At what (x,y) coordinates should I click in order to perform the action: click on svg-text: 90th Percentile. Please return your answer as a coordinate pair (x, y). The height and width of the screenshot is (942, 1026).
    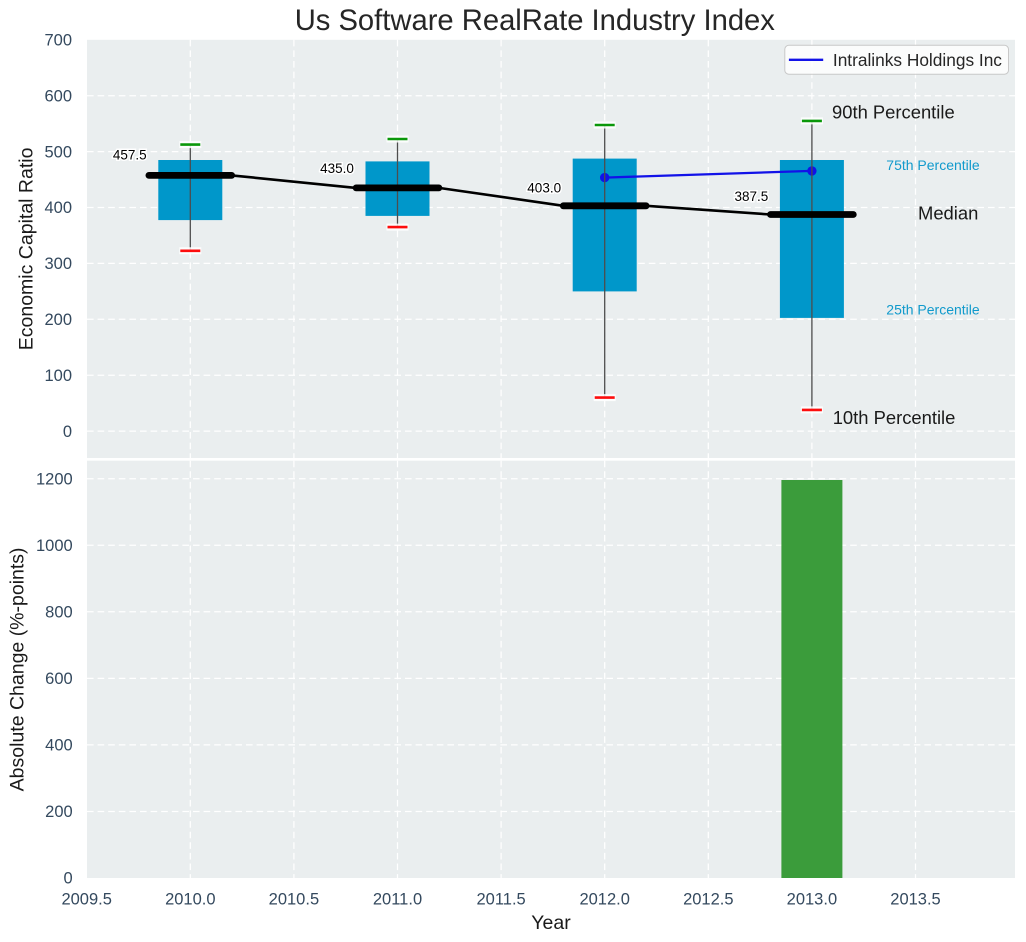
    Looking at the image, I should click on (893, 111).